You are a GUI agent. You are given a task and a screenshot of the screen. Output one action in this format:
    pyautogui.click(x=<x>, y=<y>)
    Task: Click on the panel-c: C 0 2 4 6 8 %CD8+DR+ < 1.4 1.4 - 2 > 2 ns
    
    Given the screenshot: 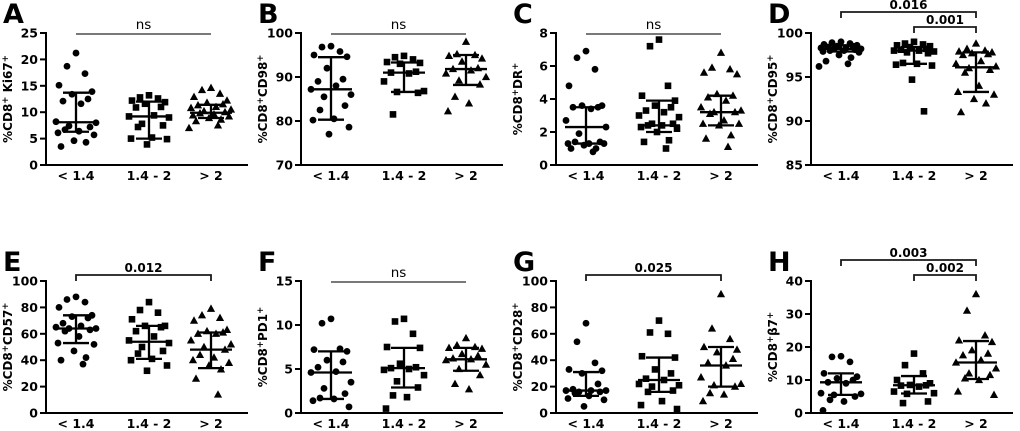 What is the action you would take?
    pyautogui.click(x=637, y=107)
    